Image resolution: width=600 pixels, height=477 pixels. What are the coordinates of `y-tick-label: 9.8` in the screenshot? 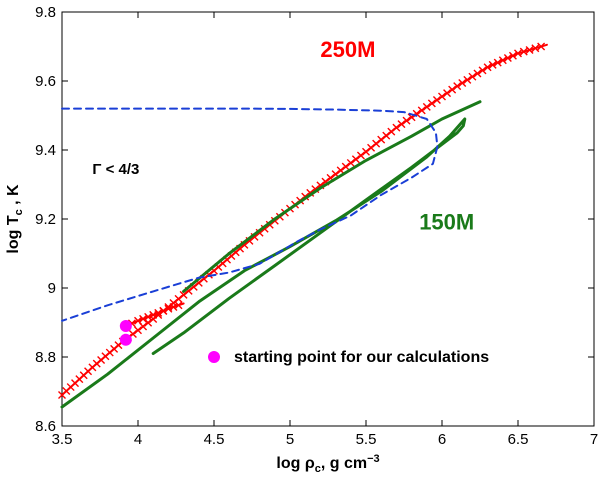 It's located at (45, 12).